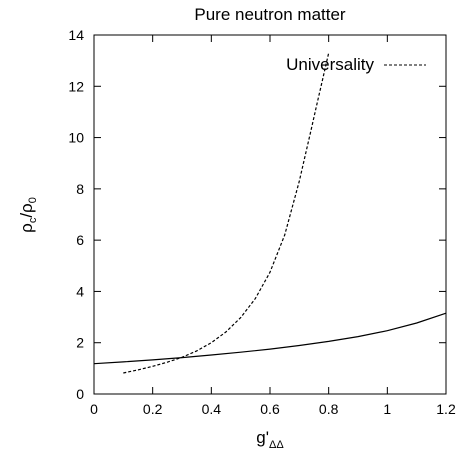 Image resolution: width=459 pixels, height=453 pixels. Describe the element at coordinates (212, 409) in the screenshot. I see `x-tick-label: 0.4` at that location.